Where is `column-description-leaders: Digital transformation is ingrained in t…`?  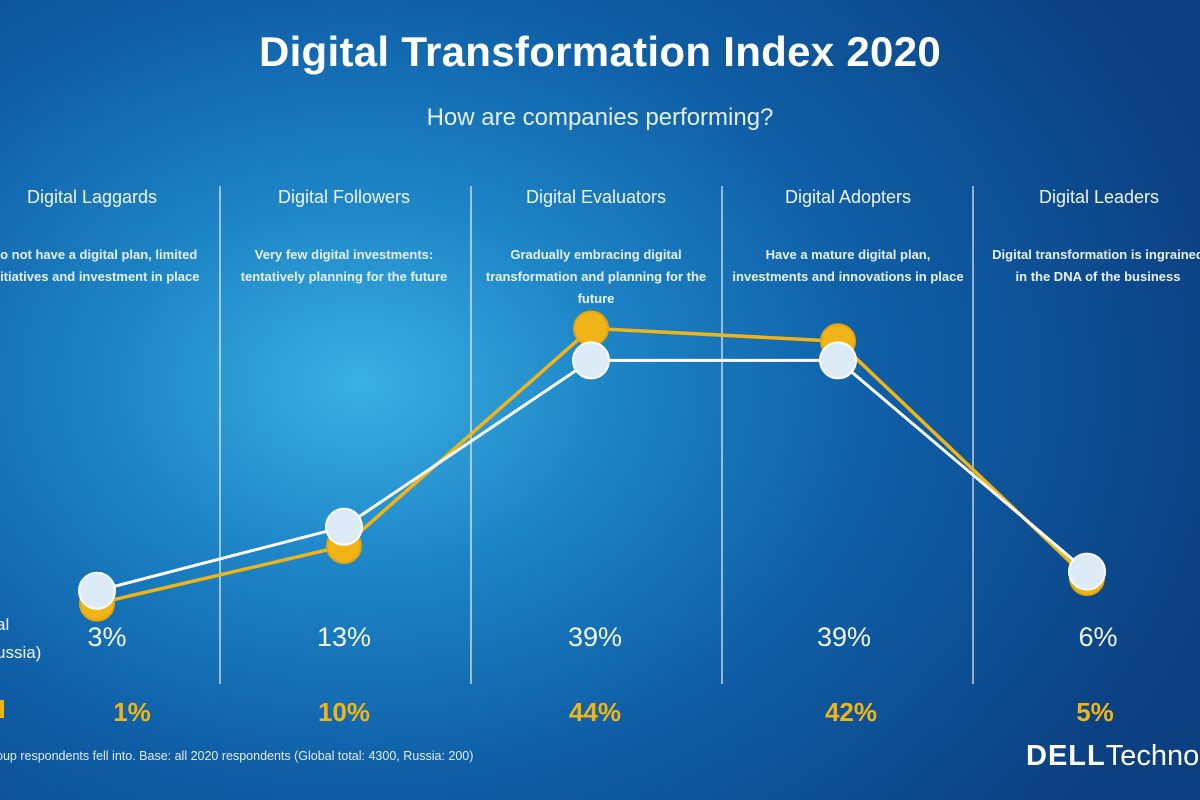
column-description-leaders: Digital transformation is ingrained in t… is located at coordinates (1096, 265).